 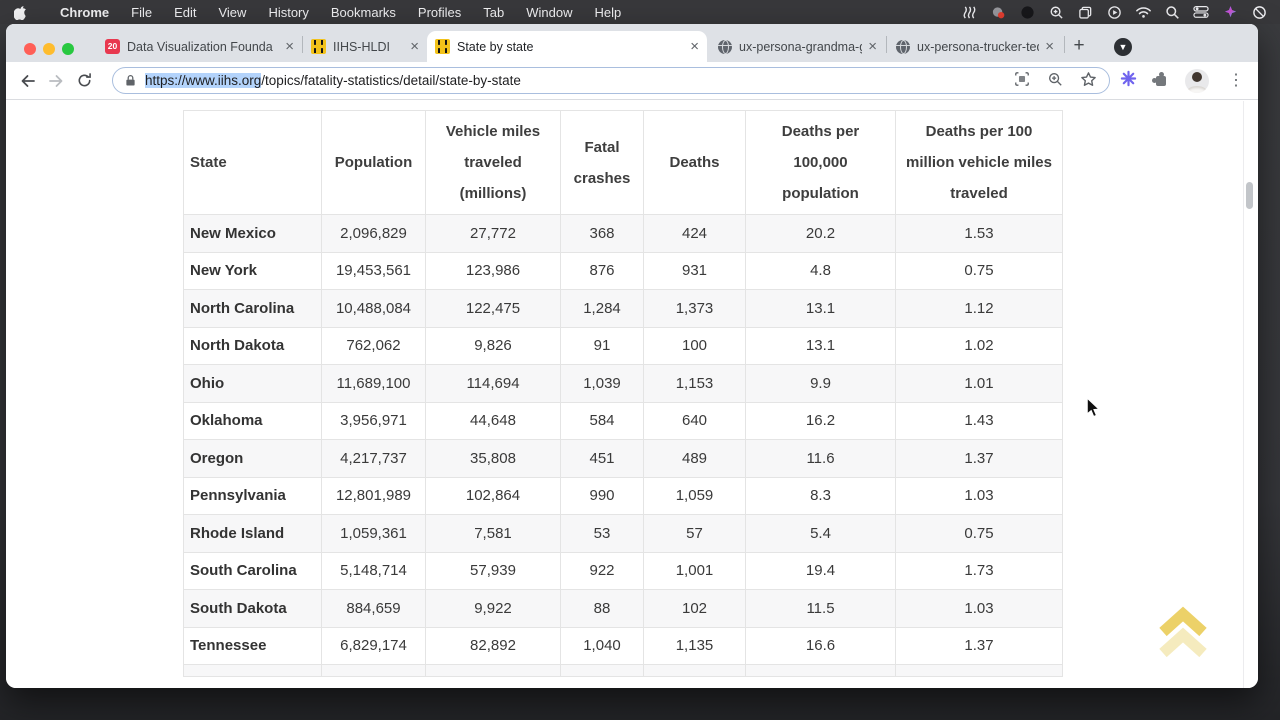 What do you see at coordinates (820, 233) in the screenshot?
I see `value-cell: 20.2` at bounding box center [820, 233].